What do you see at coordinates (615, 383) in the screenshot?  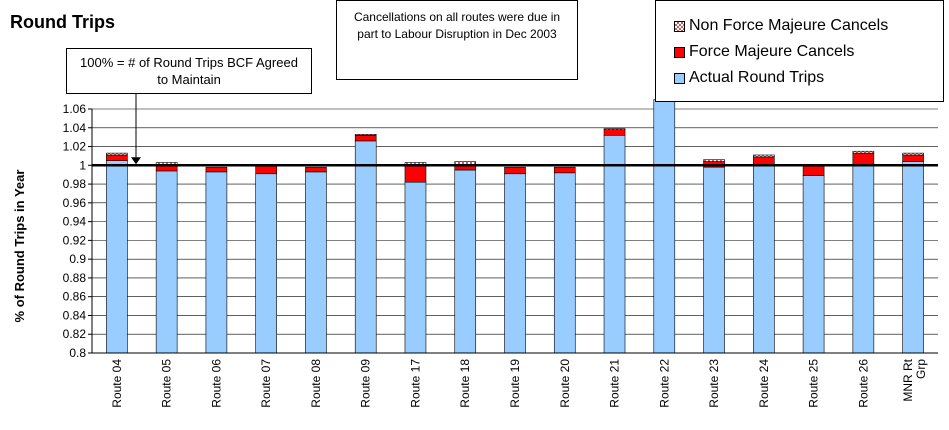 I see `x-tick-label: Route 21` at bounding box center [615, 383].